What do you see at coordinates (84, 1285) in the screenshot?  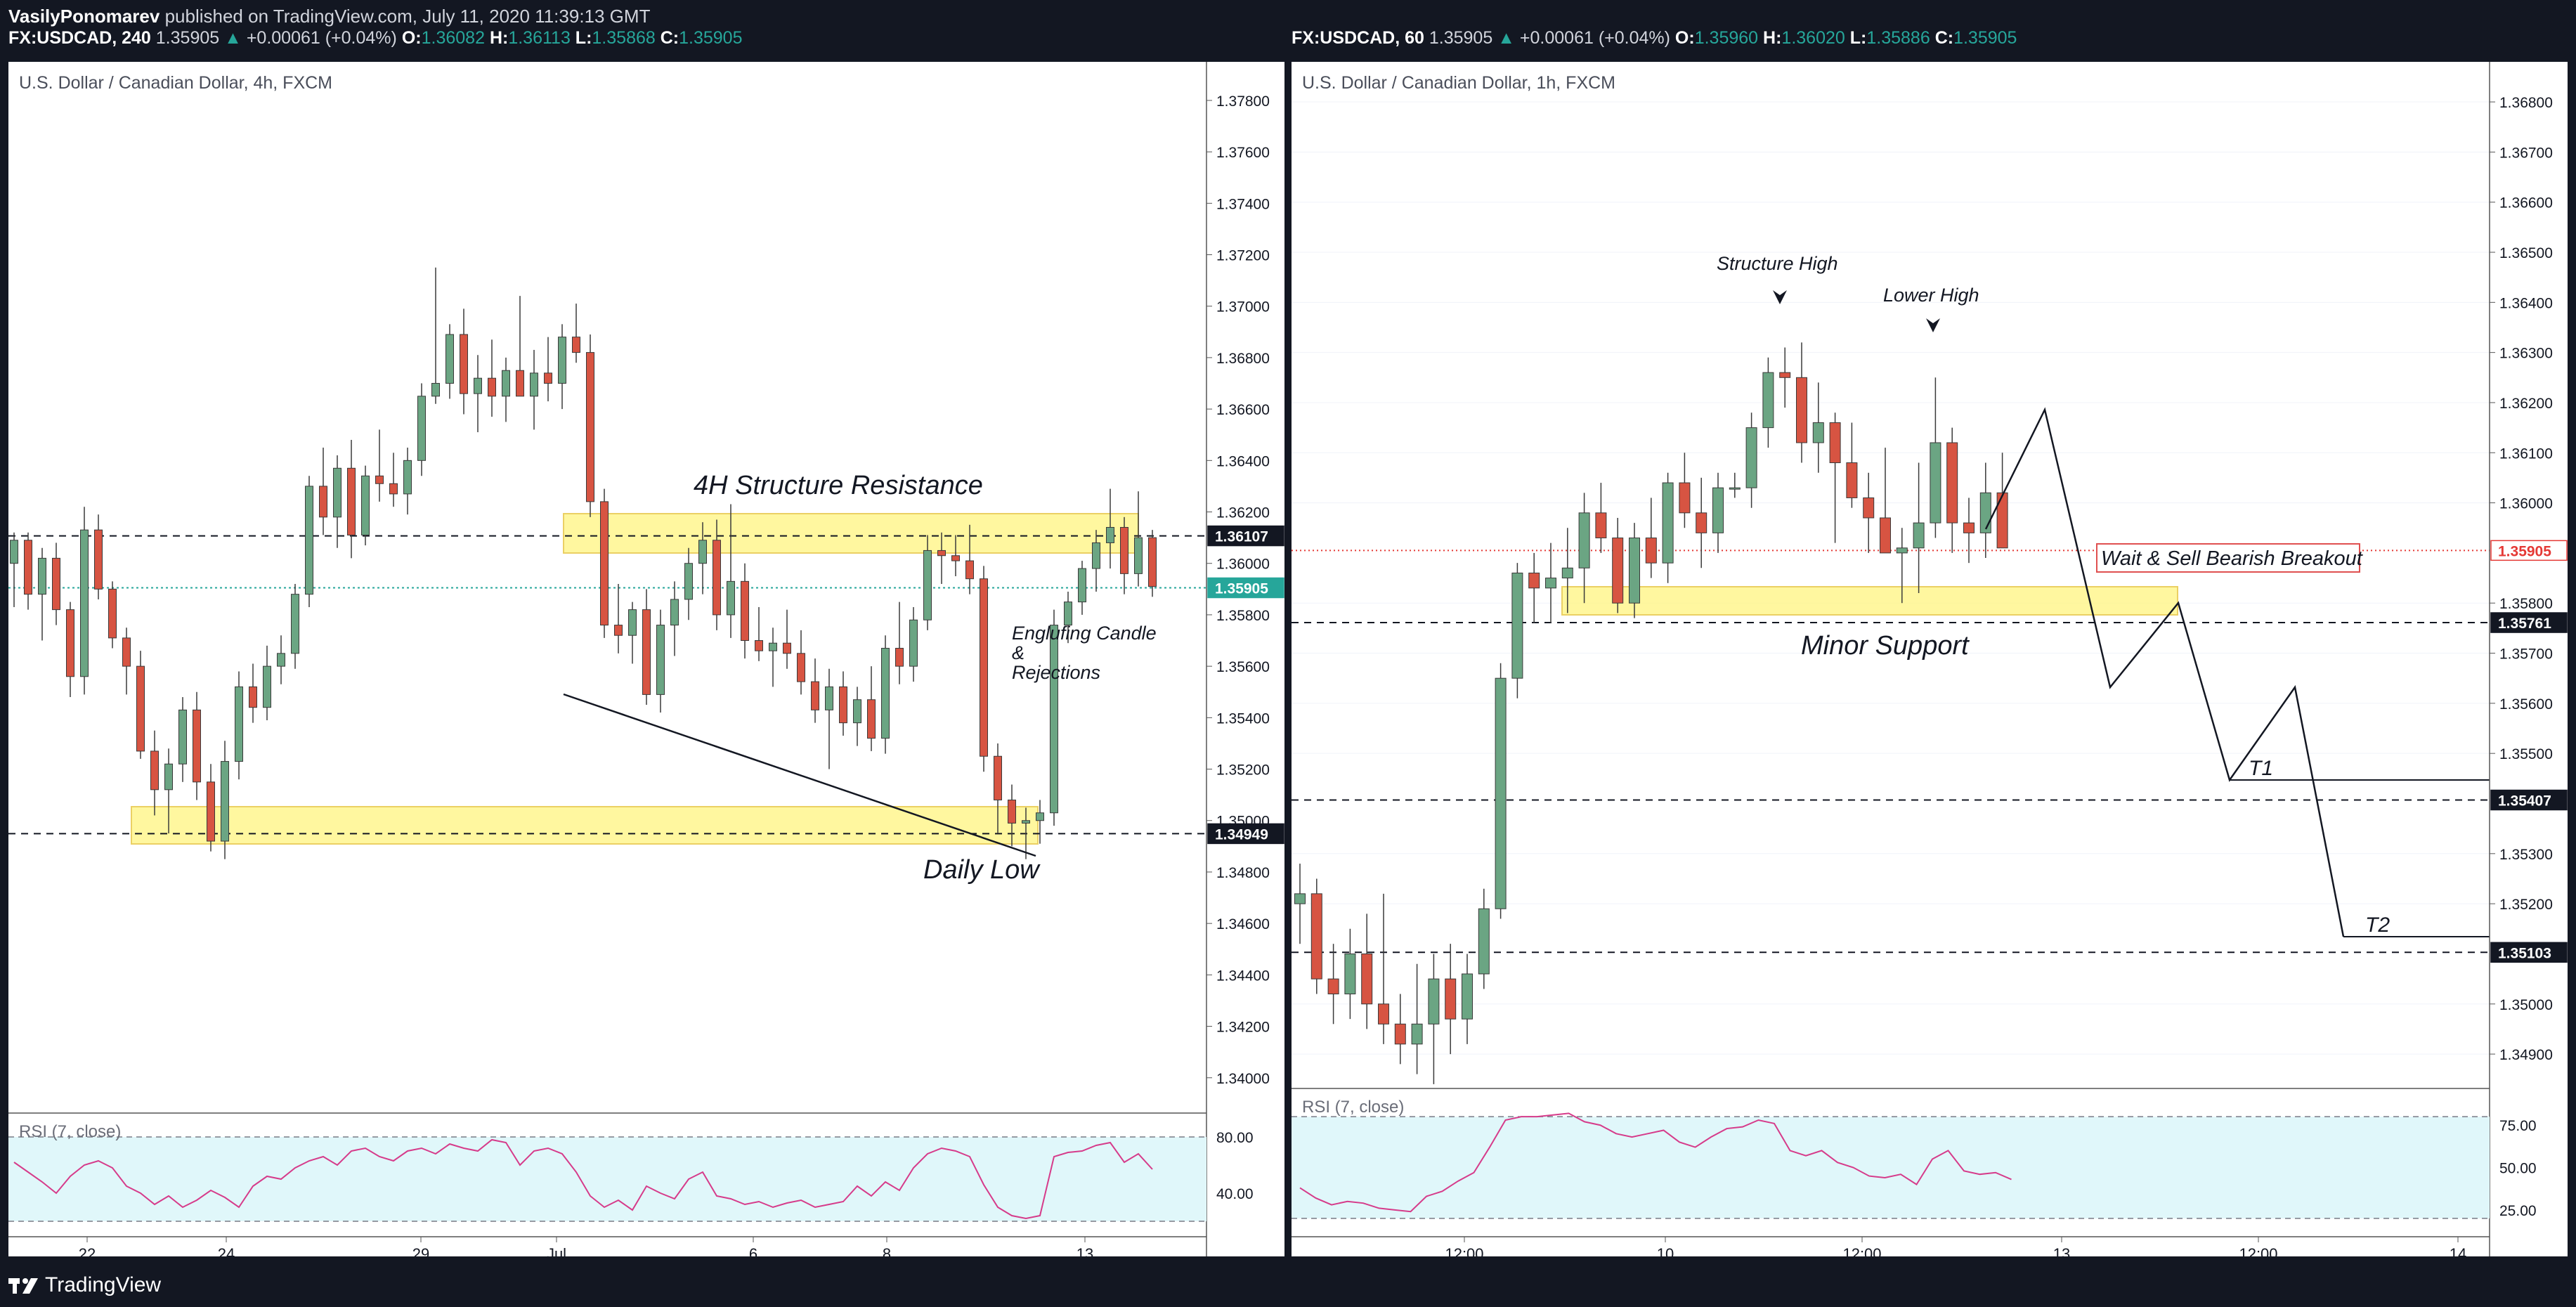 I see `tradingview-footer: TradingView` at bounding box center [84, 1285].